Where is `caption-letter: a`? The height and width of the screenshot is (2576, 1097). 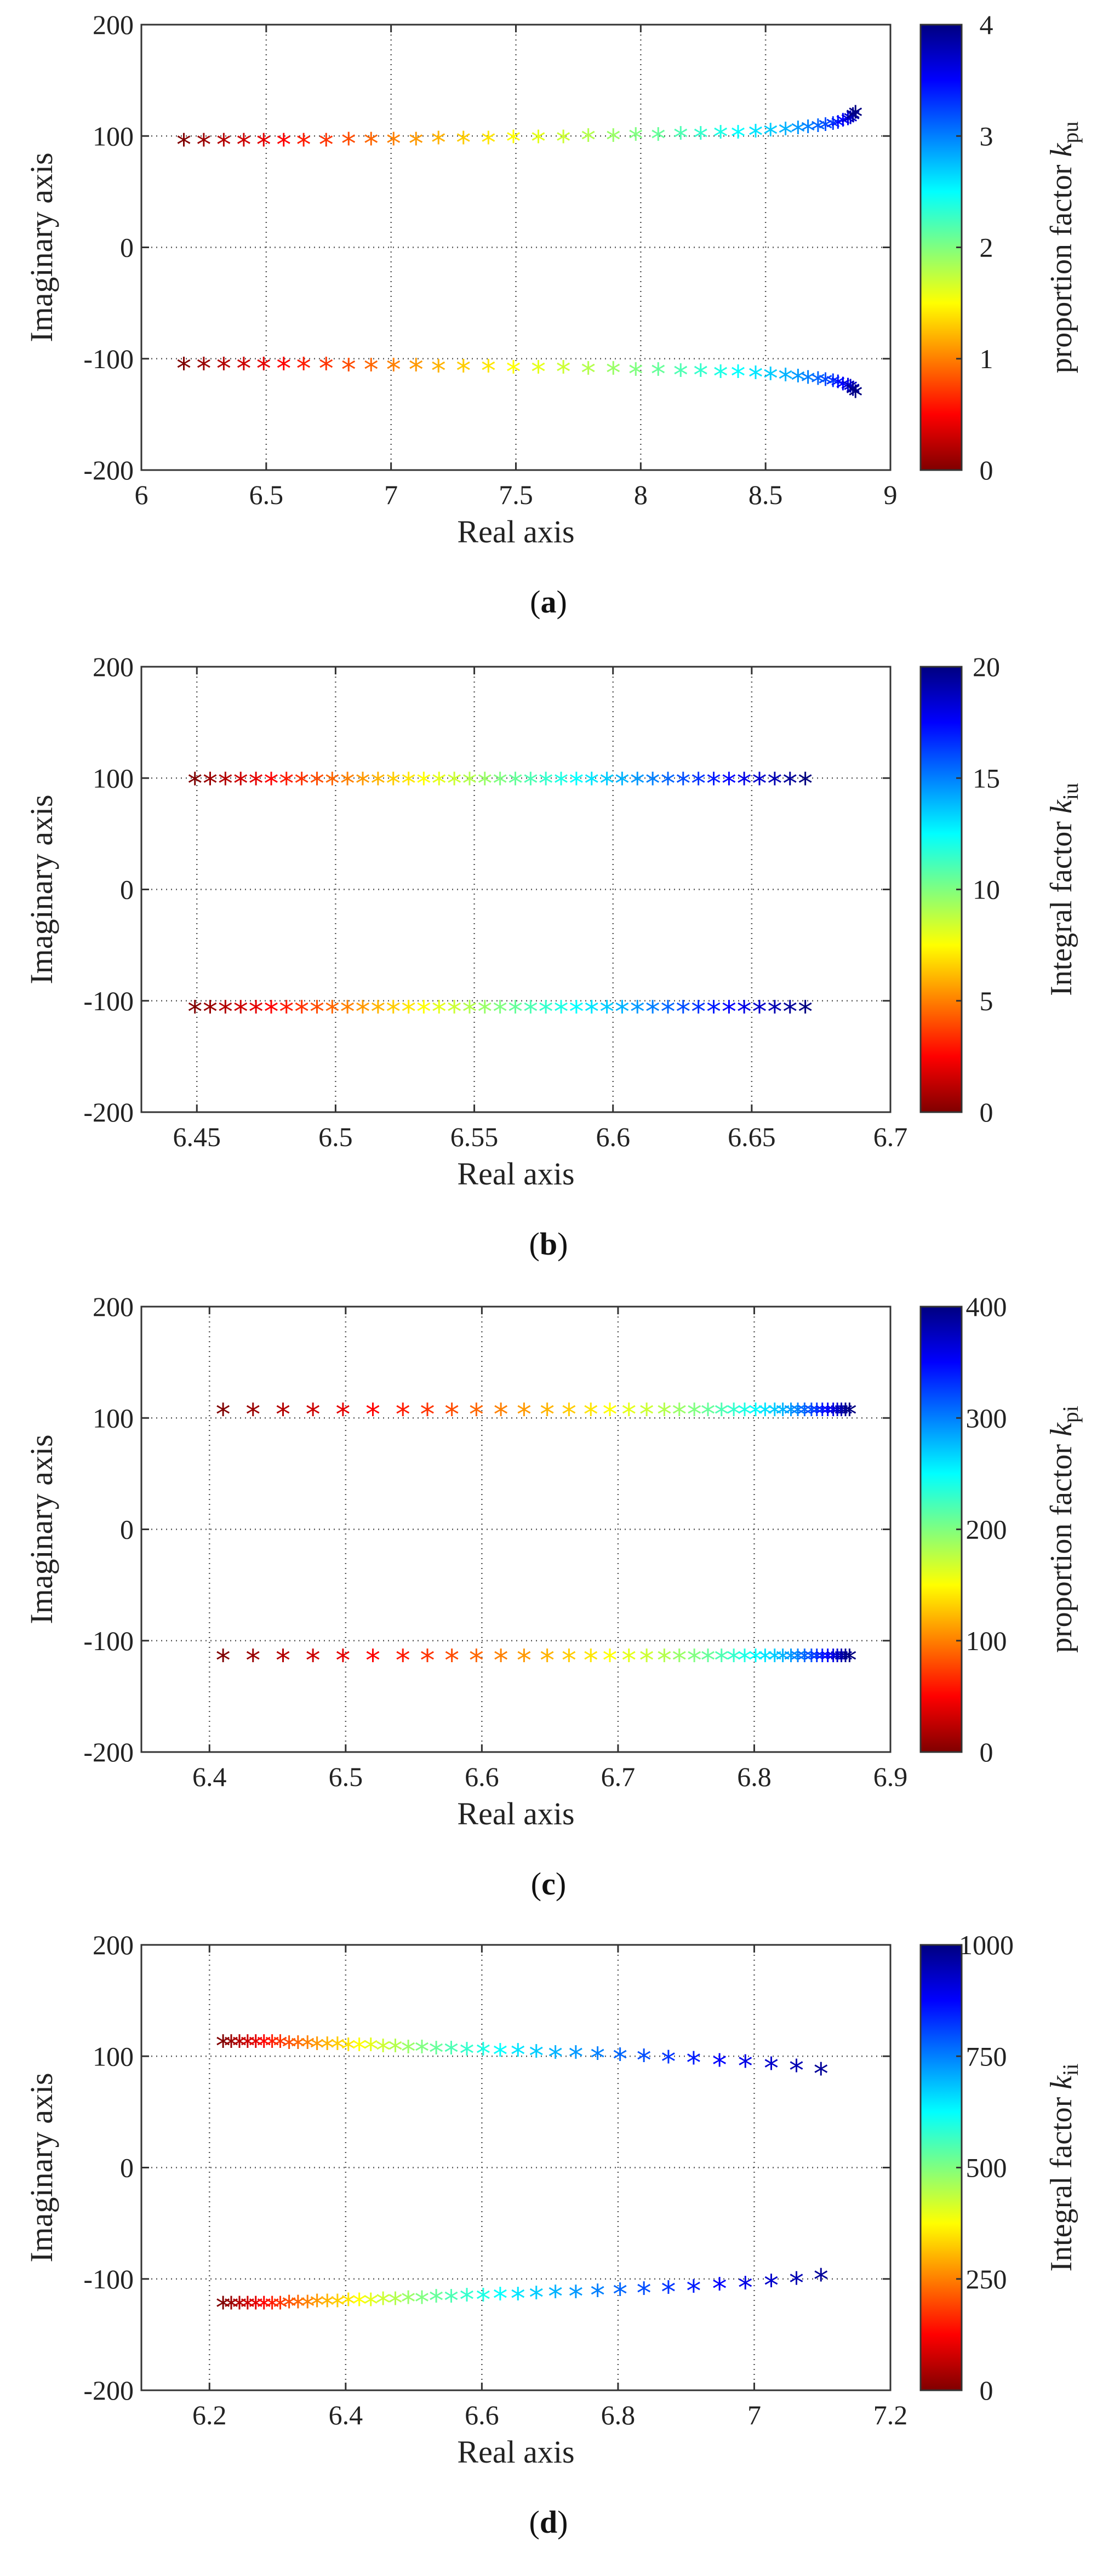 caption-letter: a is located at coordinates (549, 602).